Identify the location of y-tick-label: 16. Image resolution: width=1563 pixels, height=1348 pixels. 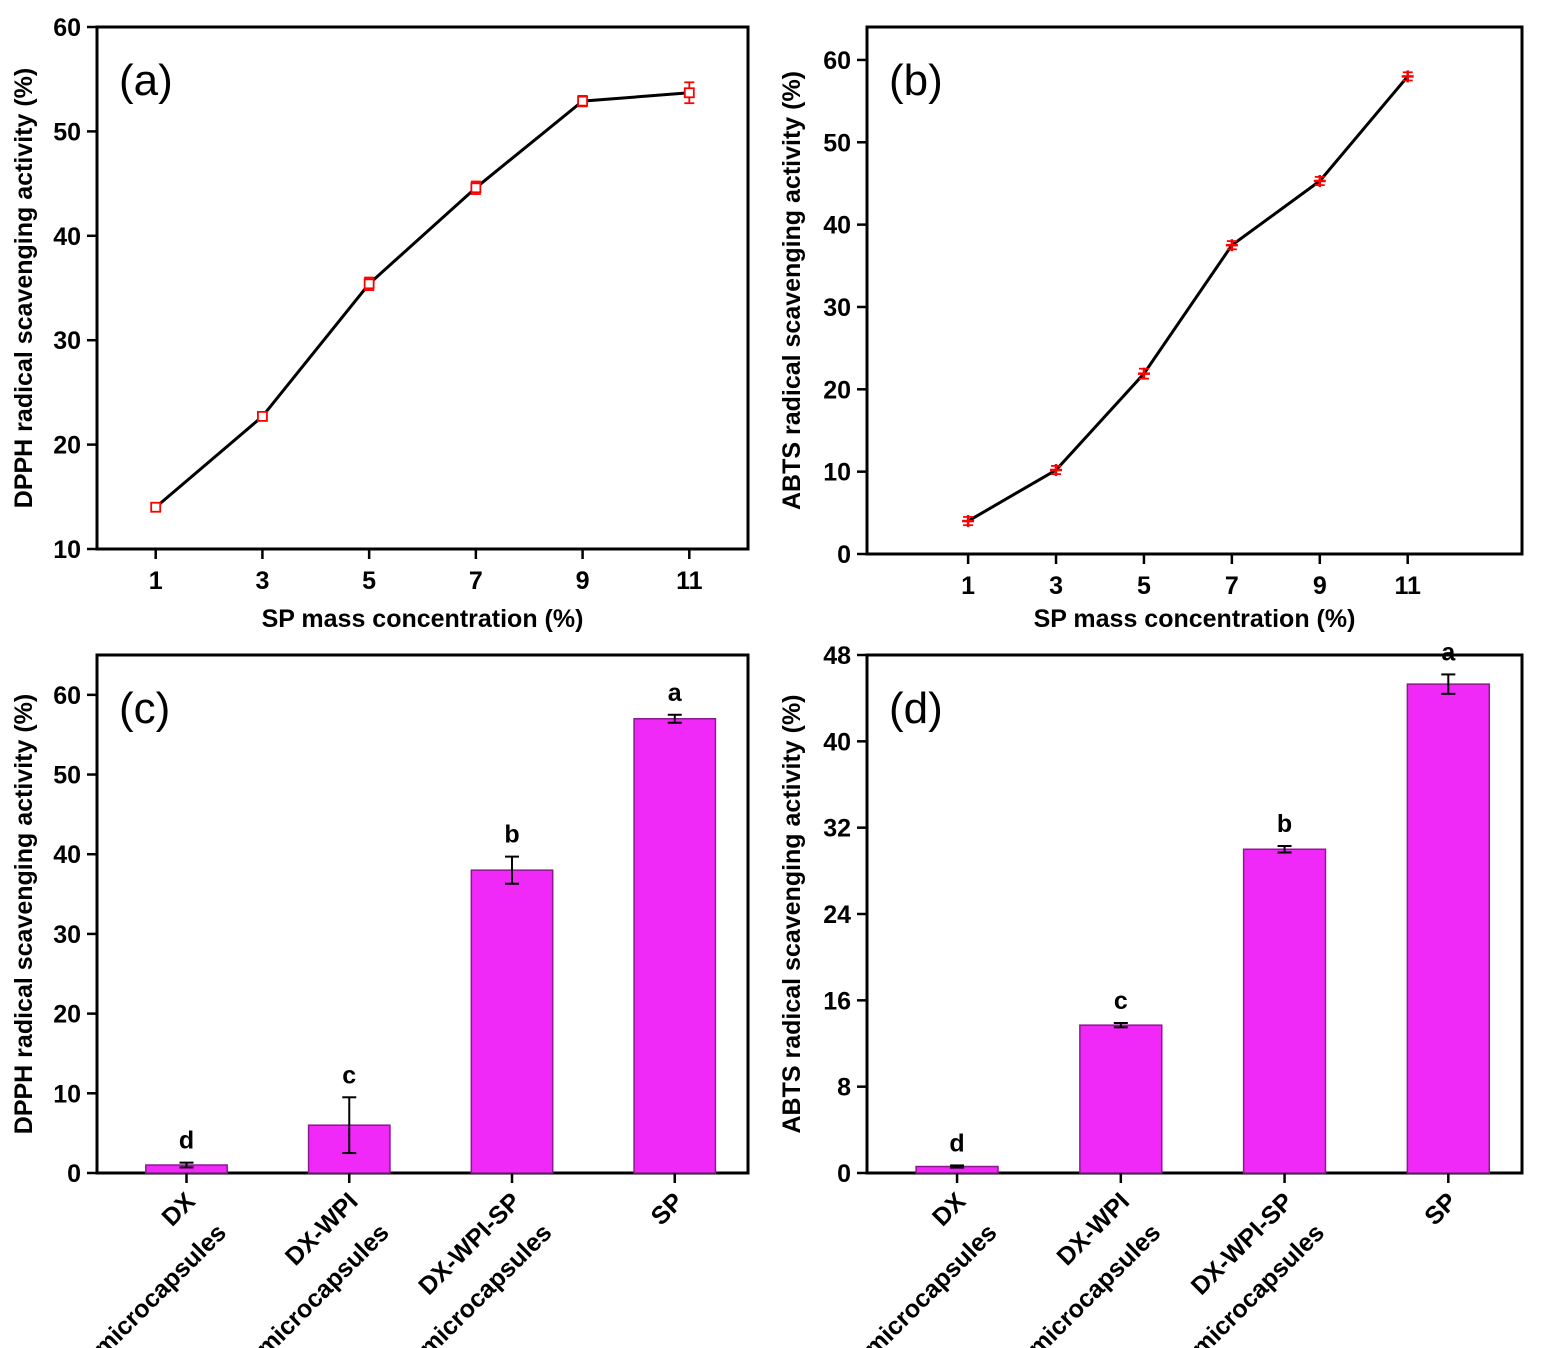
(837, 1001).